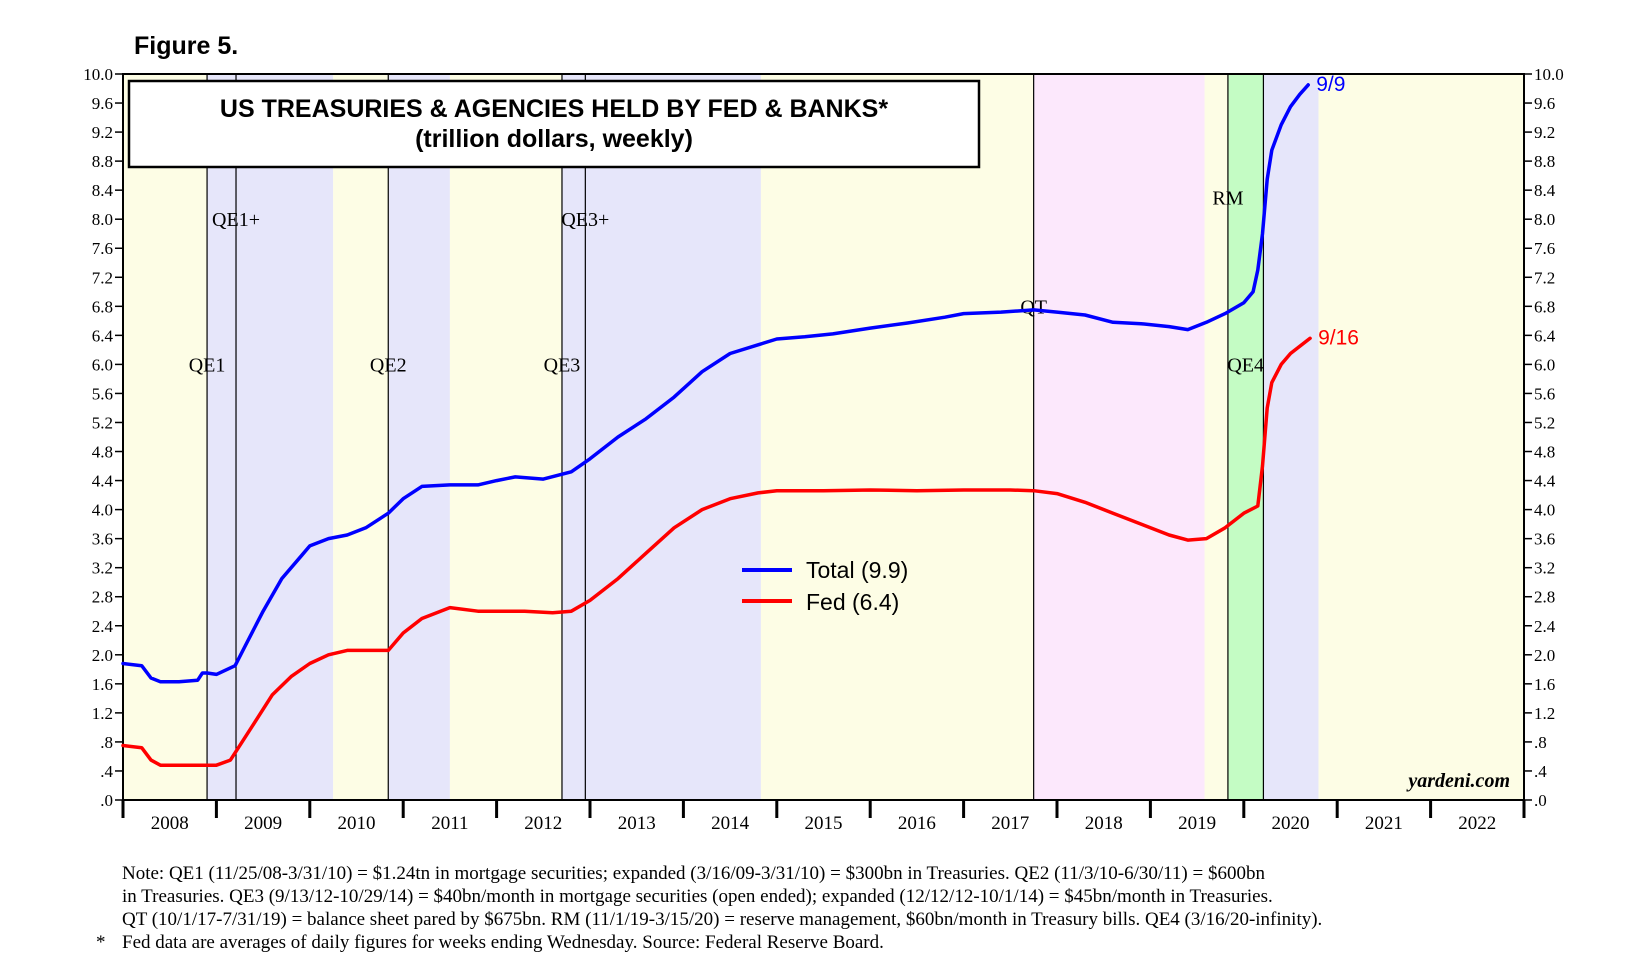 The width and height of the screenshot is (1642, 978). Describe the element at coordinates (1197, 823) in the screenshot. I see `x-tick-label-2019: 2019` at that location.